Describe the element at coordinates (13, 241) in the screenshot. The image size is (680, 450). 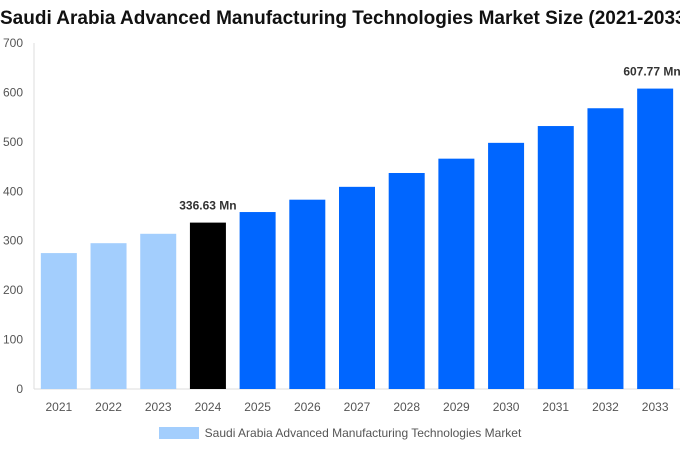
I see `y-tick-label: 300` at that location.